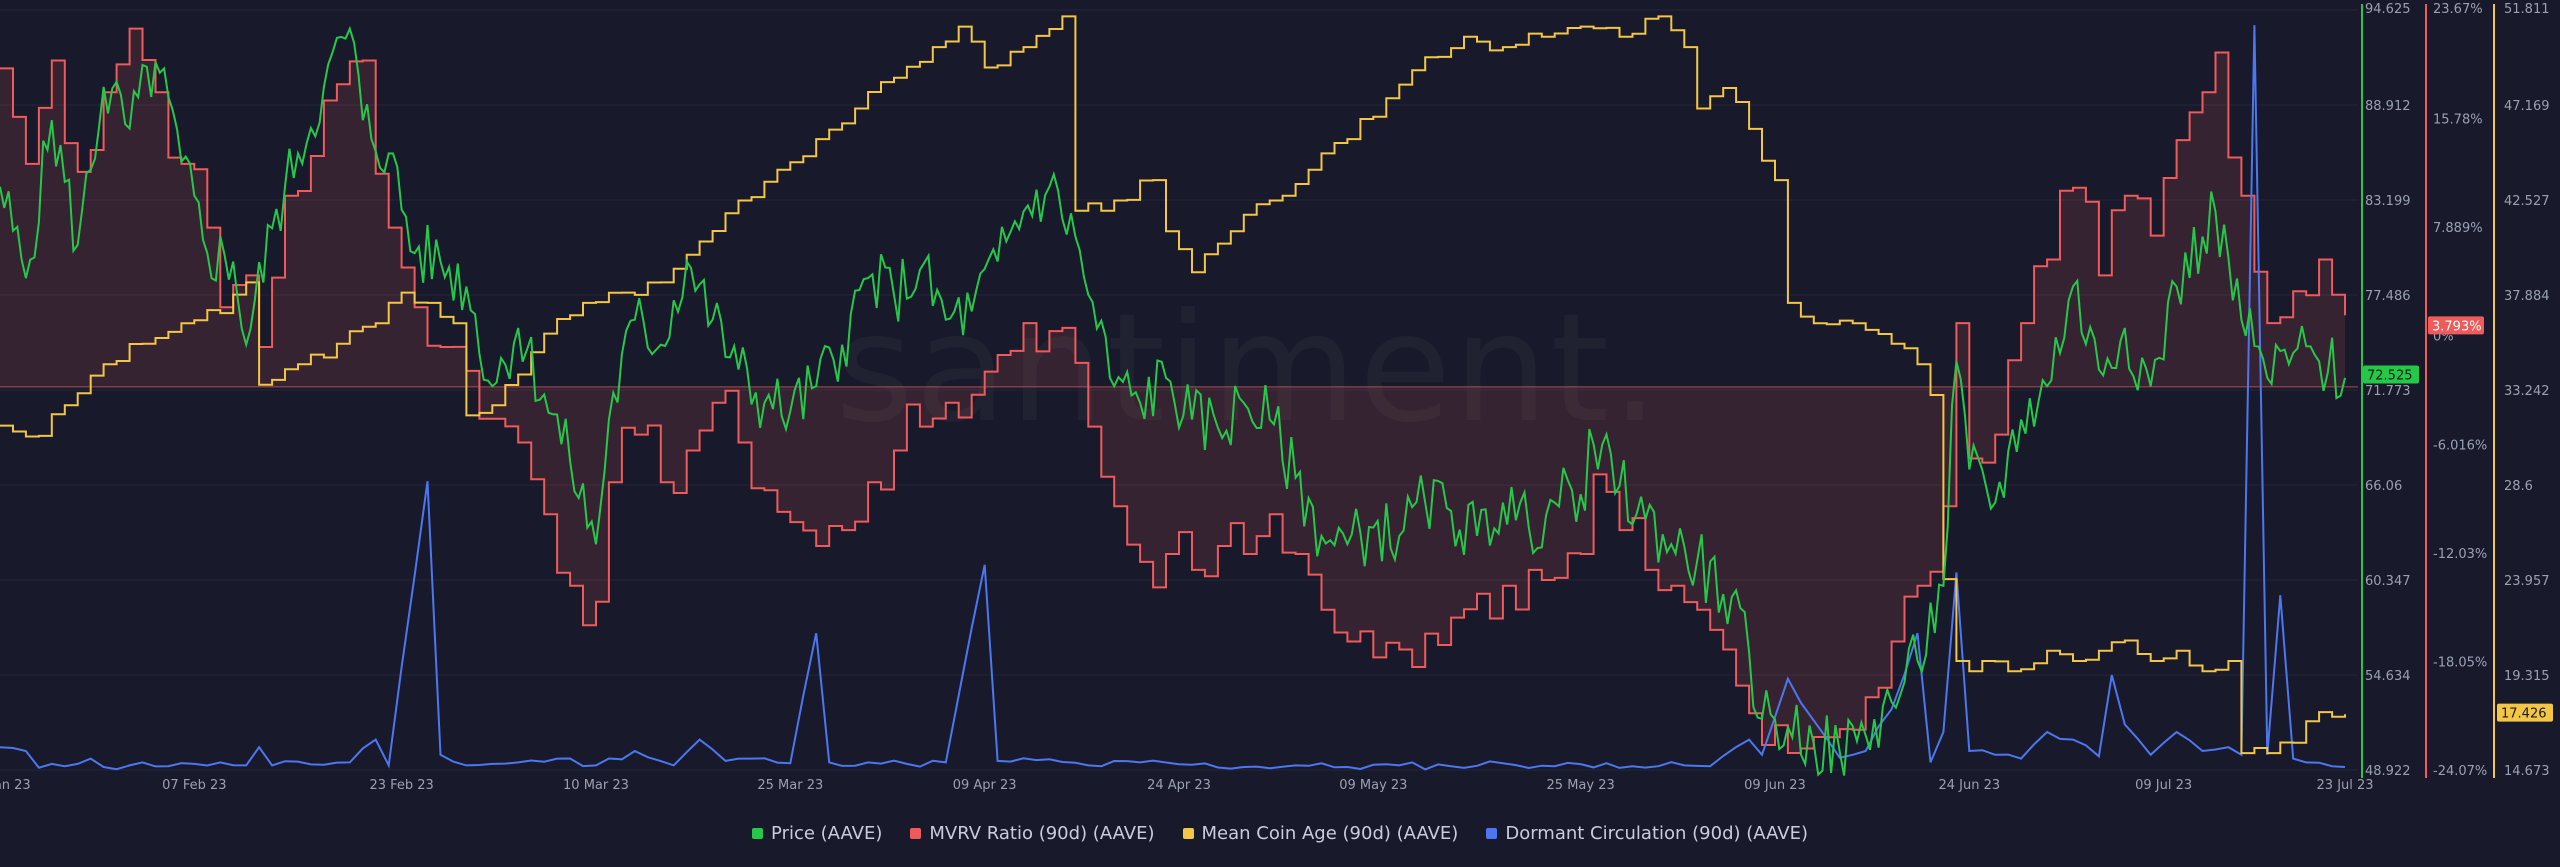 The image size is (2560, 867). I want to click on legend-item-price: Price (AAVE), so click(817, 833).